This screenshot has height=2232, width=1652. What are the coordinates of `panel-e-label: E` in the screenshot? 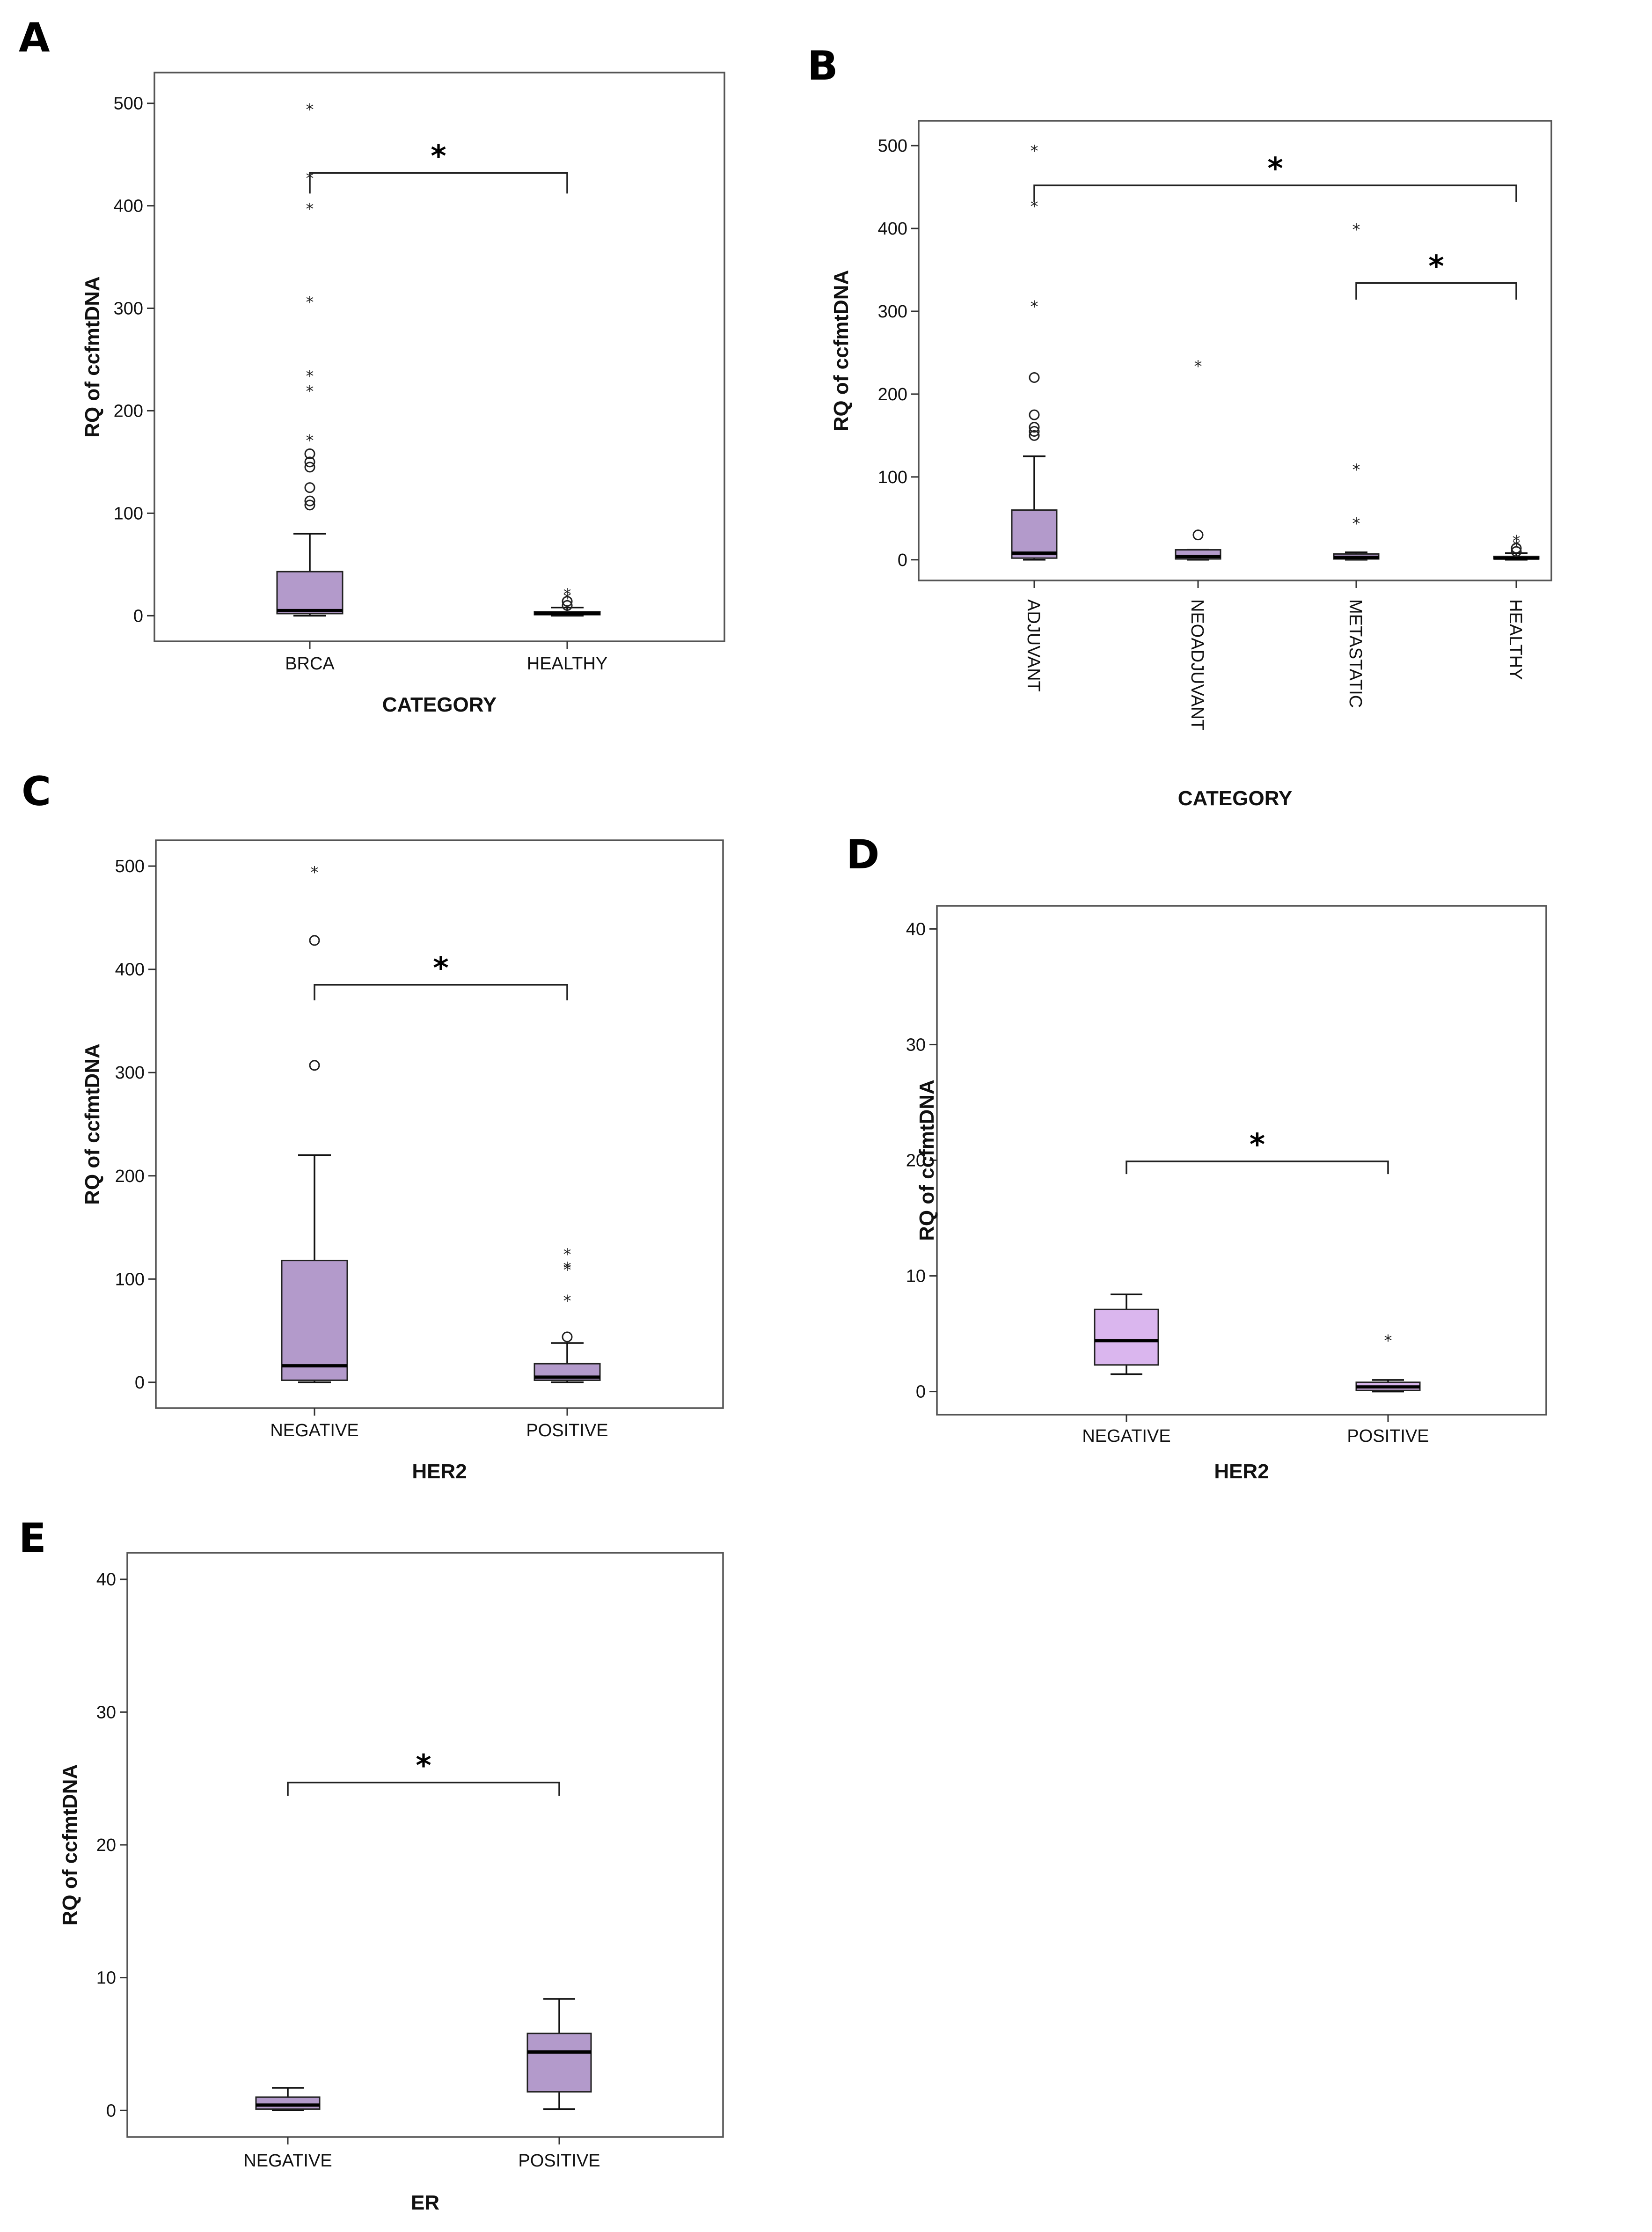 It's located at (32, 1538).